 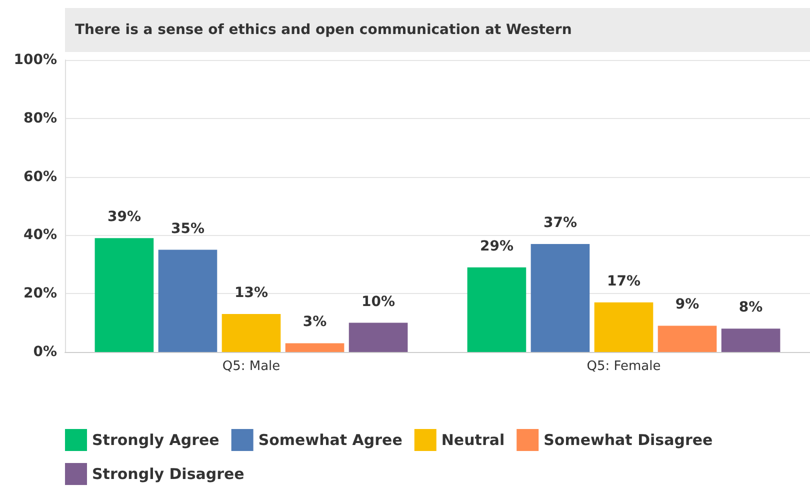 What do you see at coordinates (168, 474) in the screenshot?
I see `legend-label: Strongly Disagree` at bounding box center [168, 474].